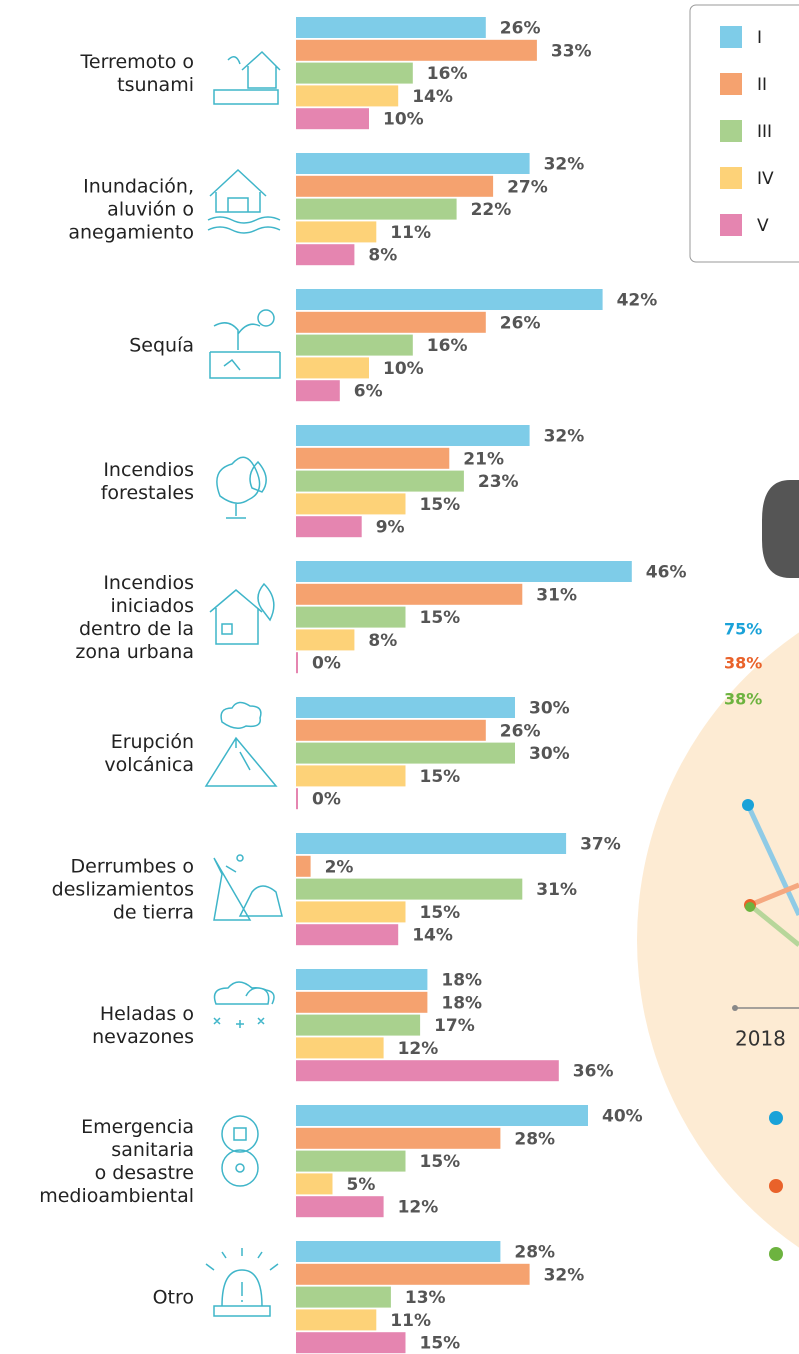 This screenshot has width=799, height=1354. I want to click on category-label: Inundación, aluvión o anegamiento, so click(131, 209).